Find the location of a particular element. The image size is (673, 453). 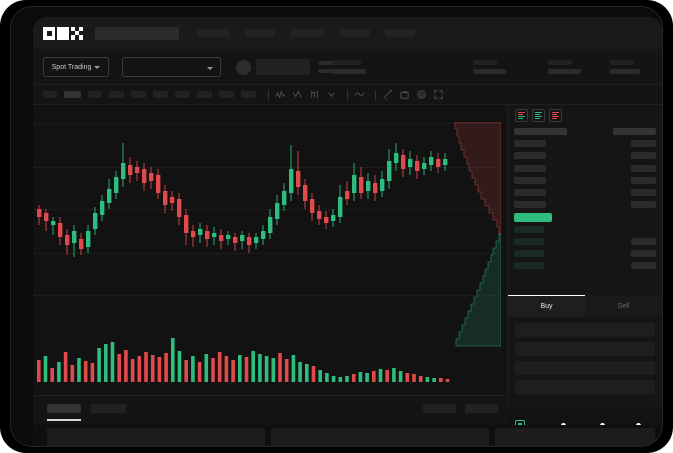

stat-4-label is located at coordinates (622, 62).